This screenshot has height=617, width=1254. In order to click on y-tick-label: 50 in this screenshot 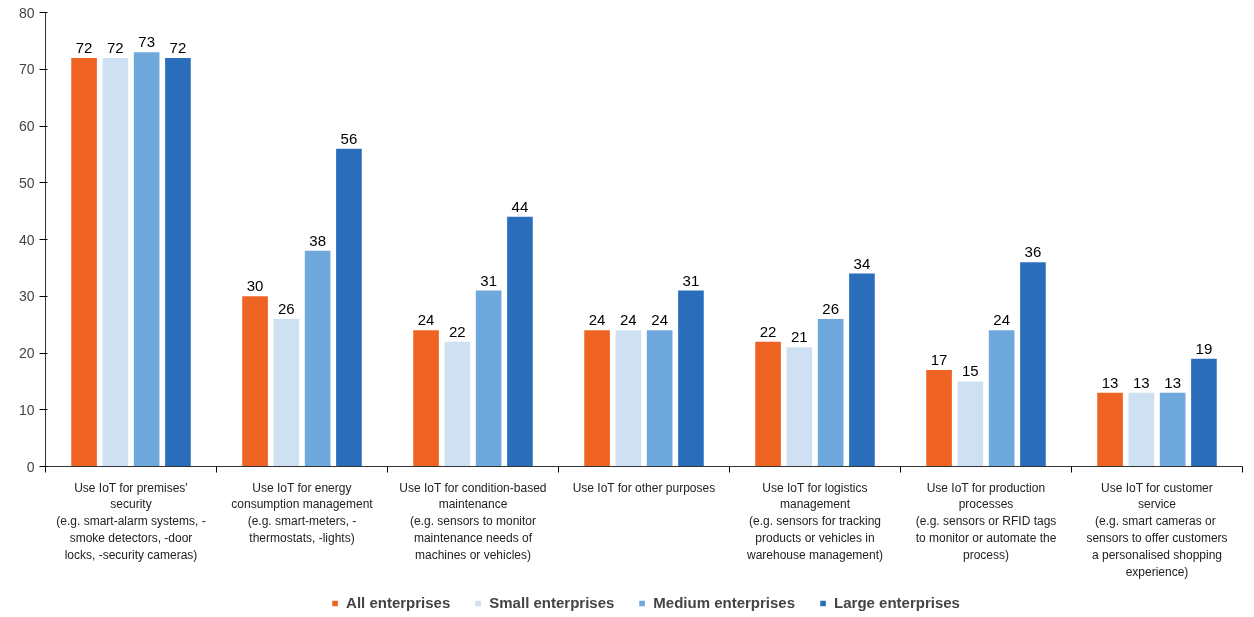, I will do `click(26, 182)`.